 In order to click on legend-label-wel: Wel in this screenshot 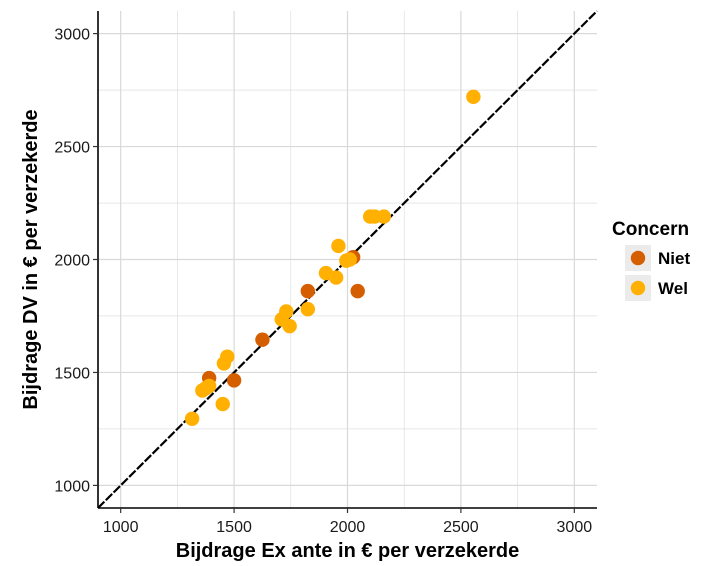, I will do `click(673, 288)`.